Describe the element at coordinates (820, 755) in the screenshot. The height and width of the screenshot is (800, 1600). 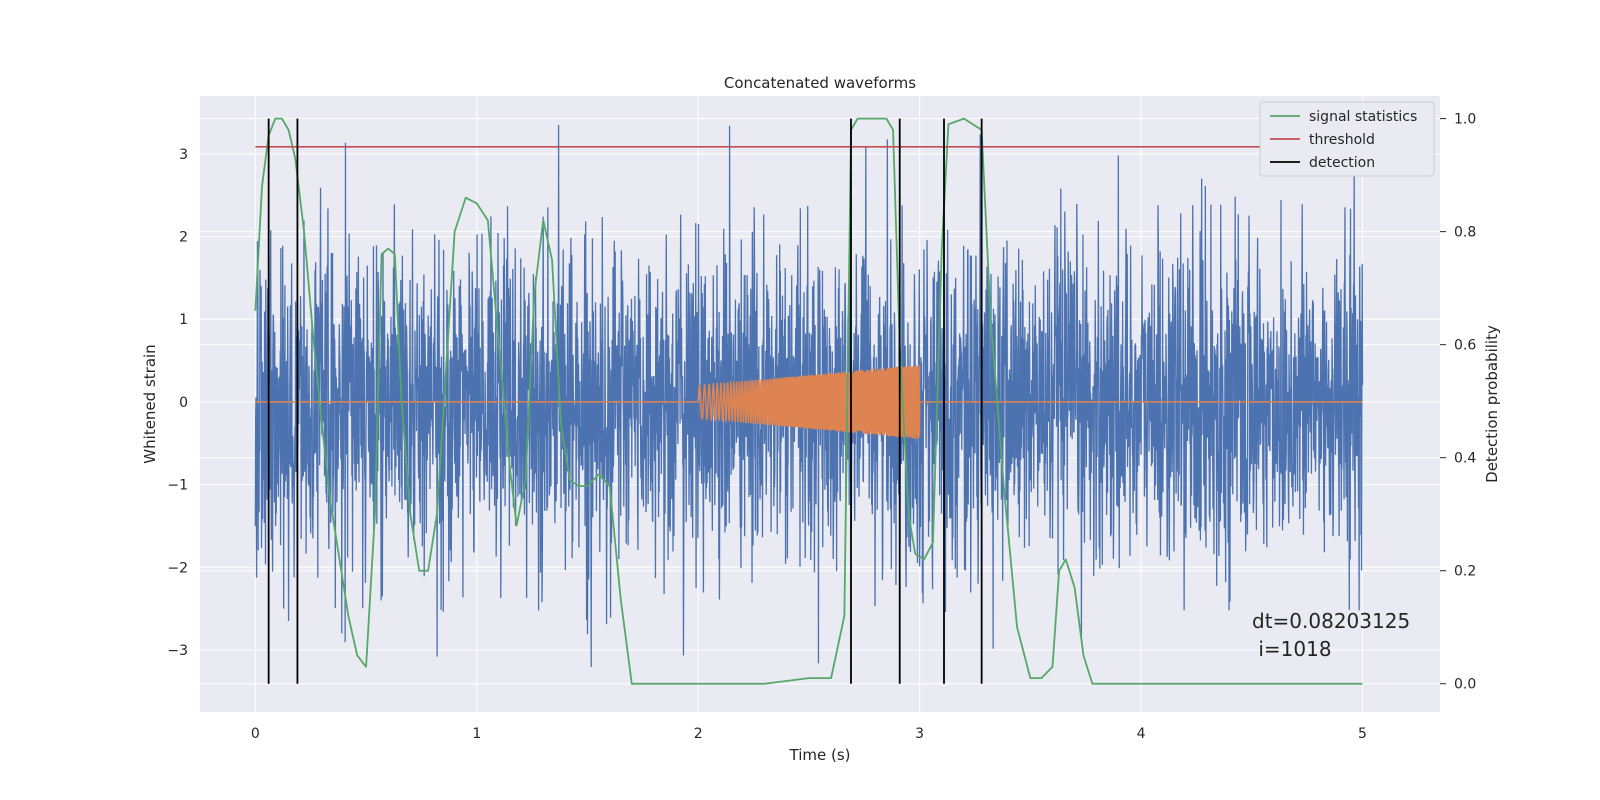
I see `x-axis-label: Time (s)` at that location.